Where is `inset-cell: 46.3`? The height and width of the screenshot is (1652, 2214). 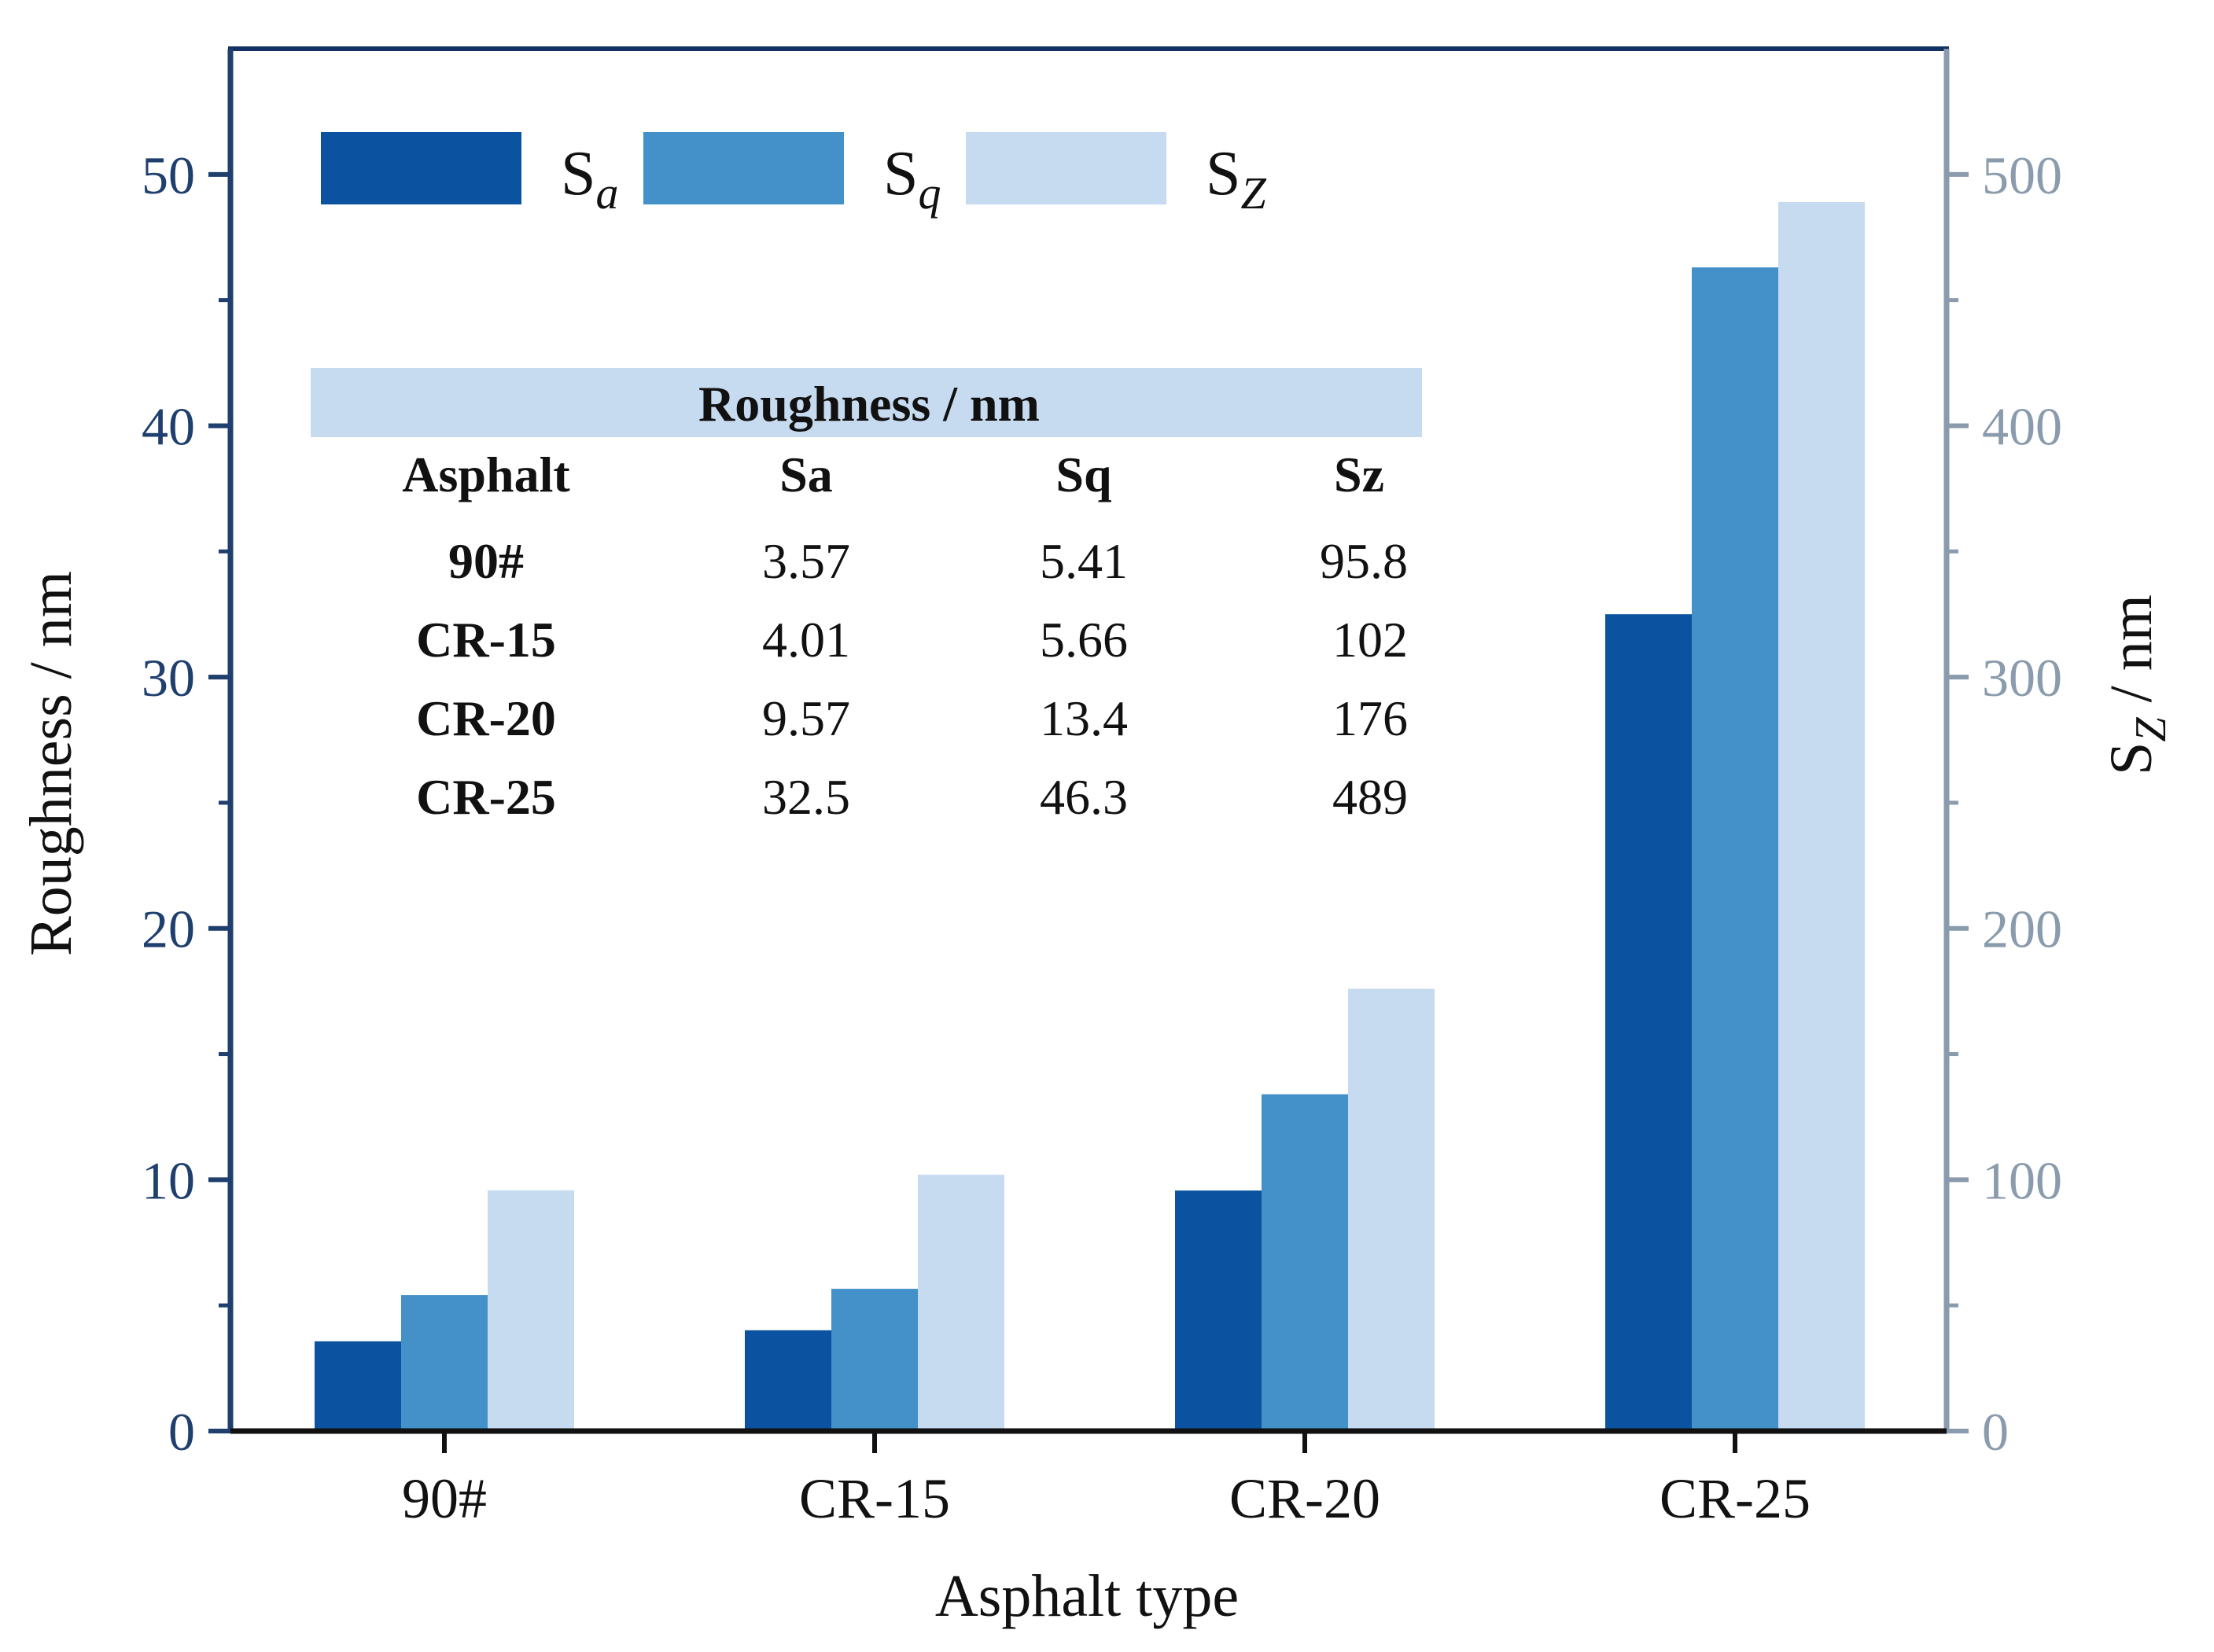 inset-cell: 46.3 is located at coordinates (1084, 797).